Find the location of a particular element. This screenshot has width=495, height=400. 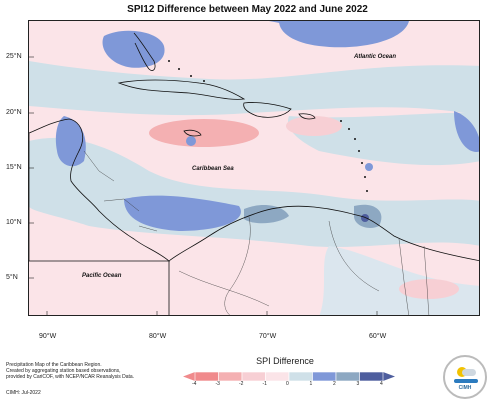

legend-title: SPI Difference is located at coordinates (285, 361).